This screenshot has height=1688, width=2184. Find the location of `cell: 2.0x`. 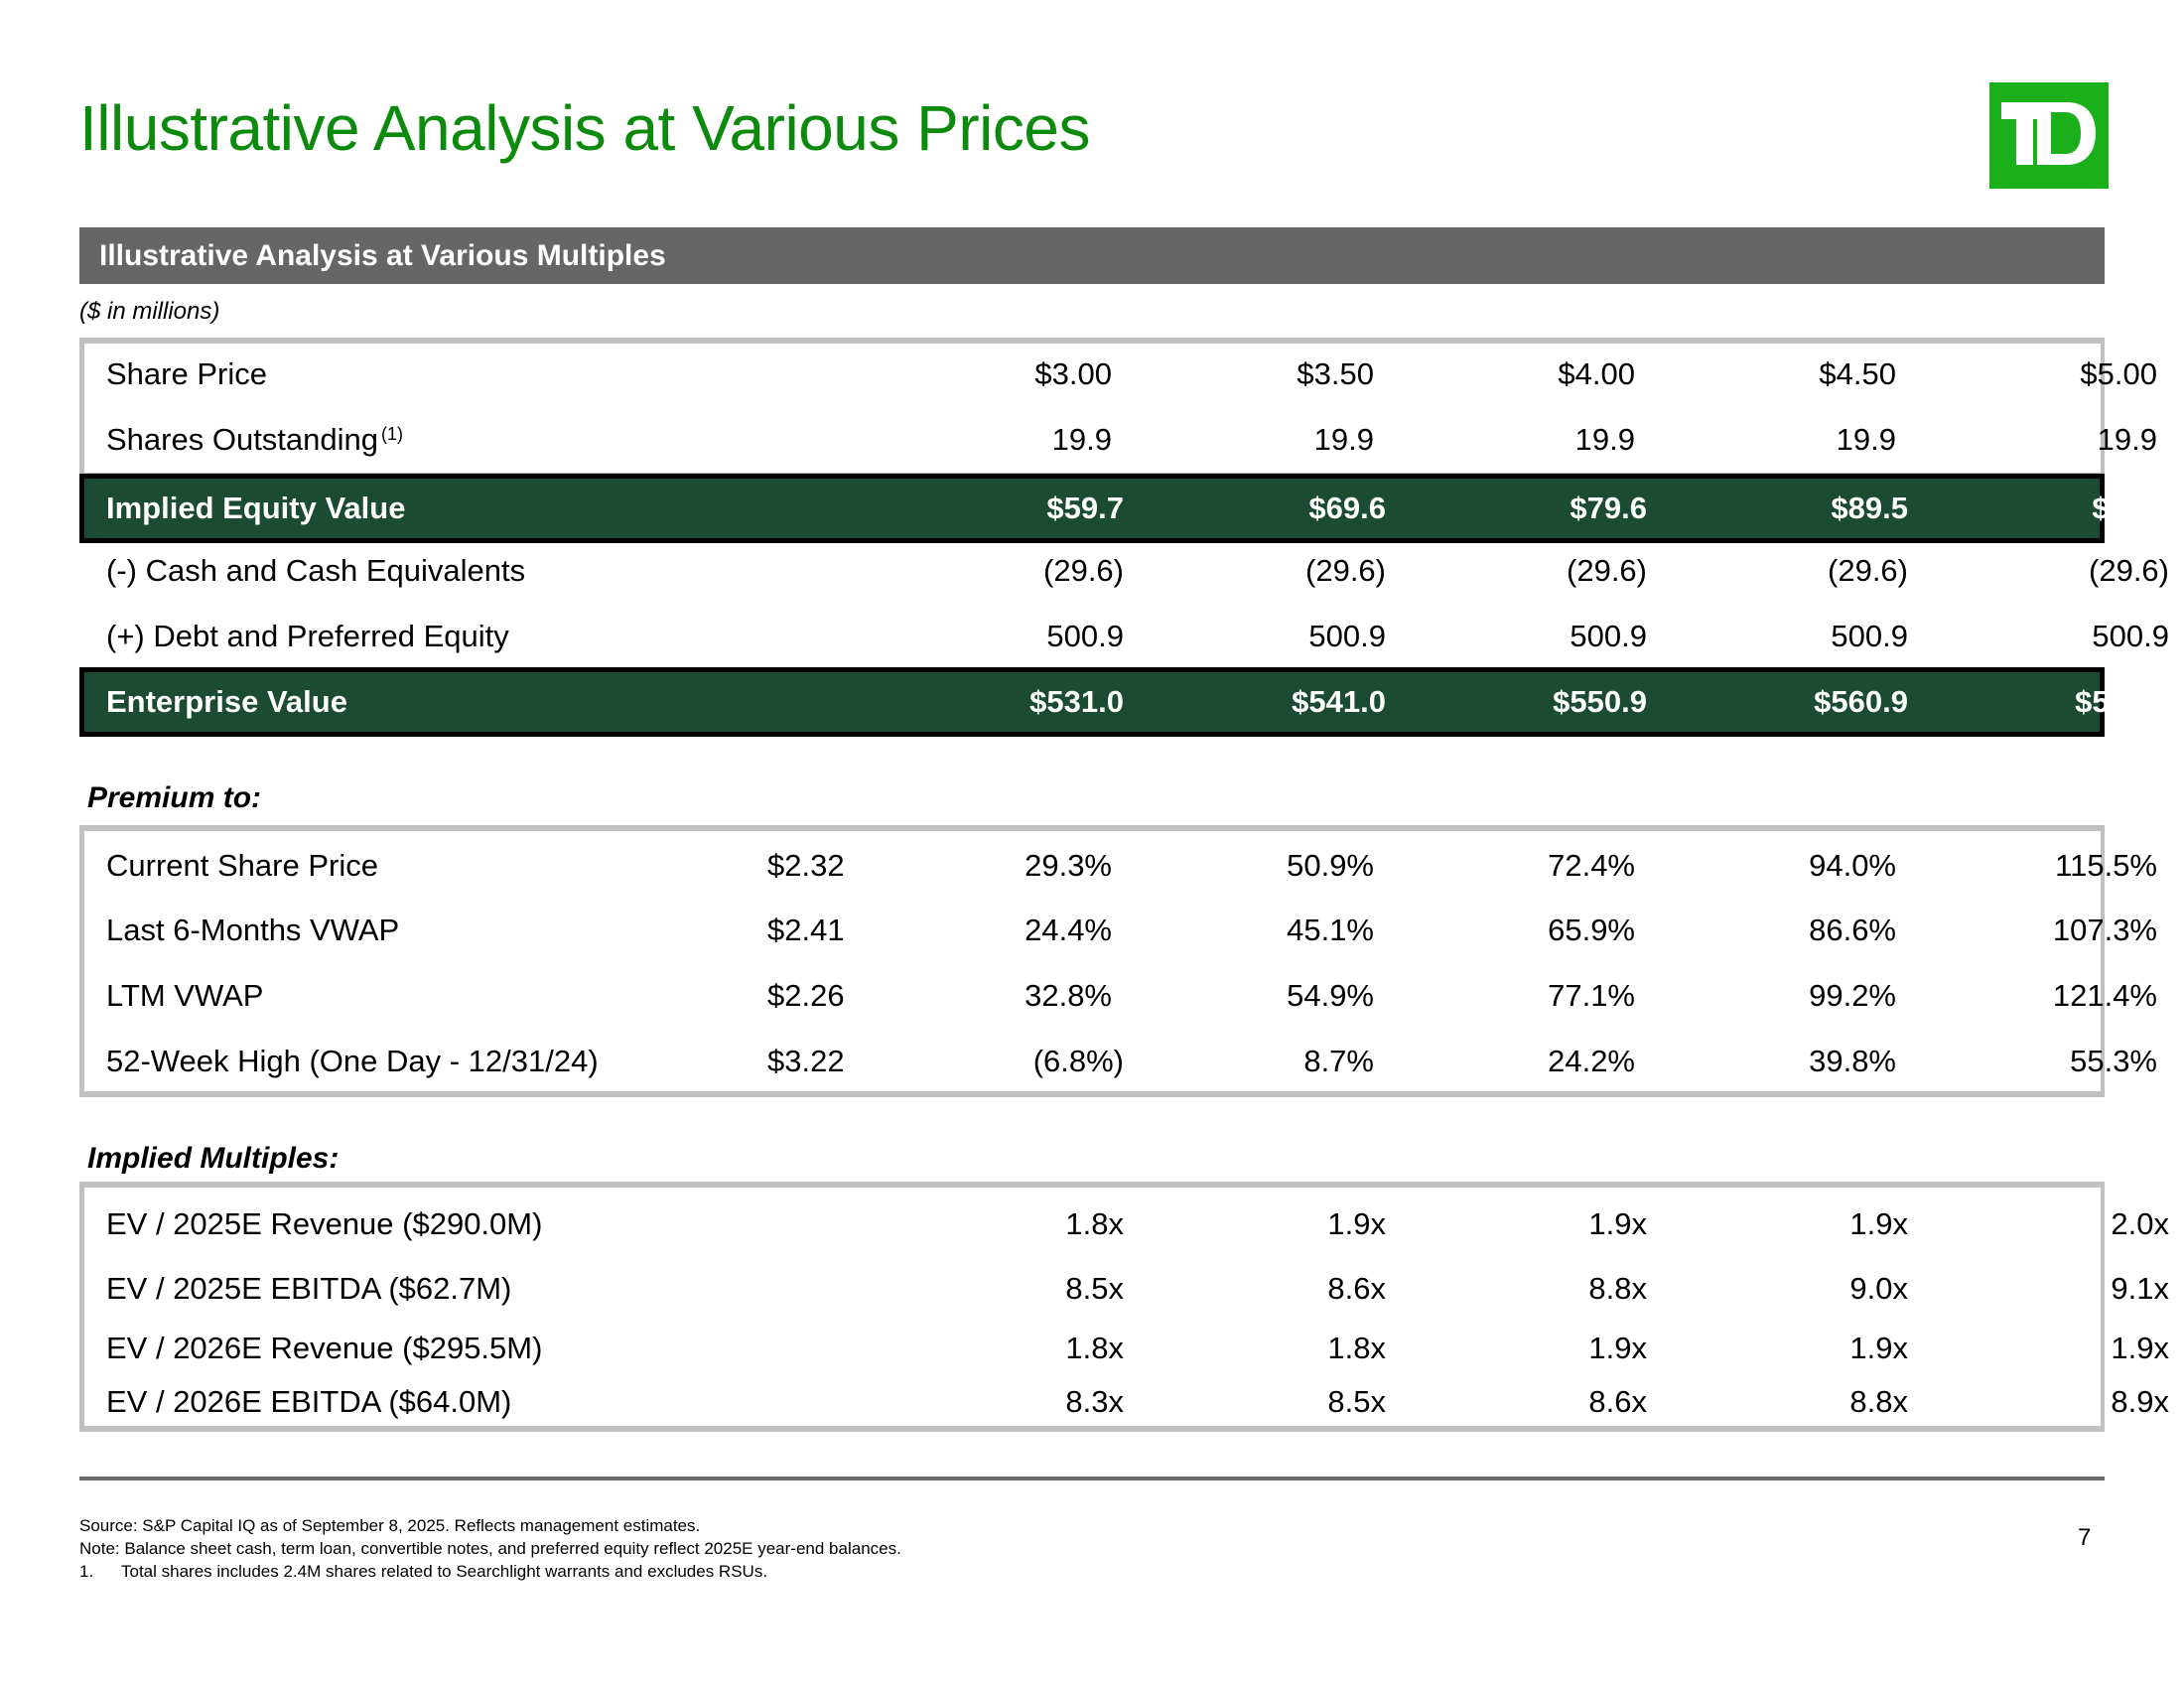

cell: 2.0x is located at coordinates (2140, 1223).